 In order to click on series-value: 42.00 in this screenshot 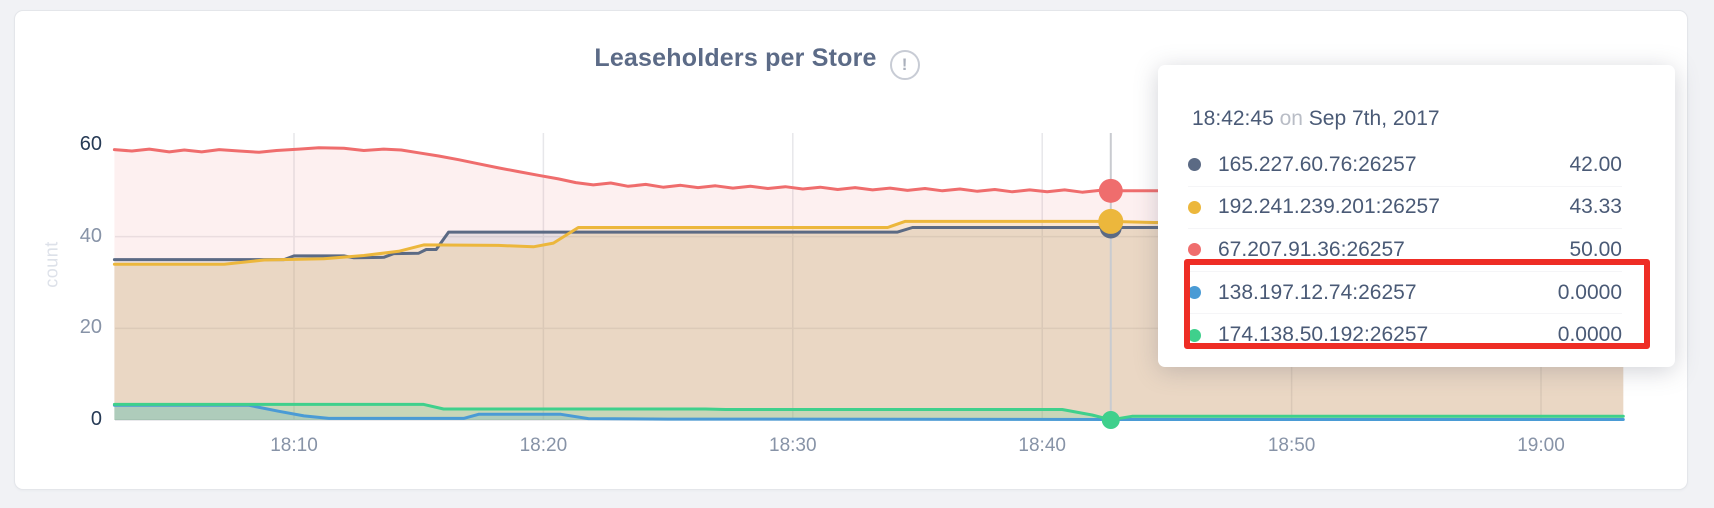, I will do `click(1595, 164)`.